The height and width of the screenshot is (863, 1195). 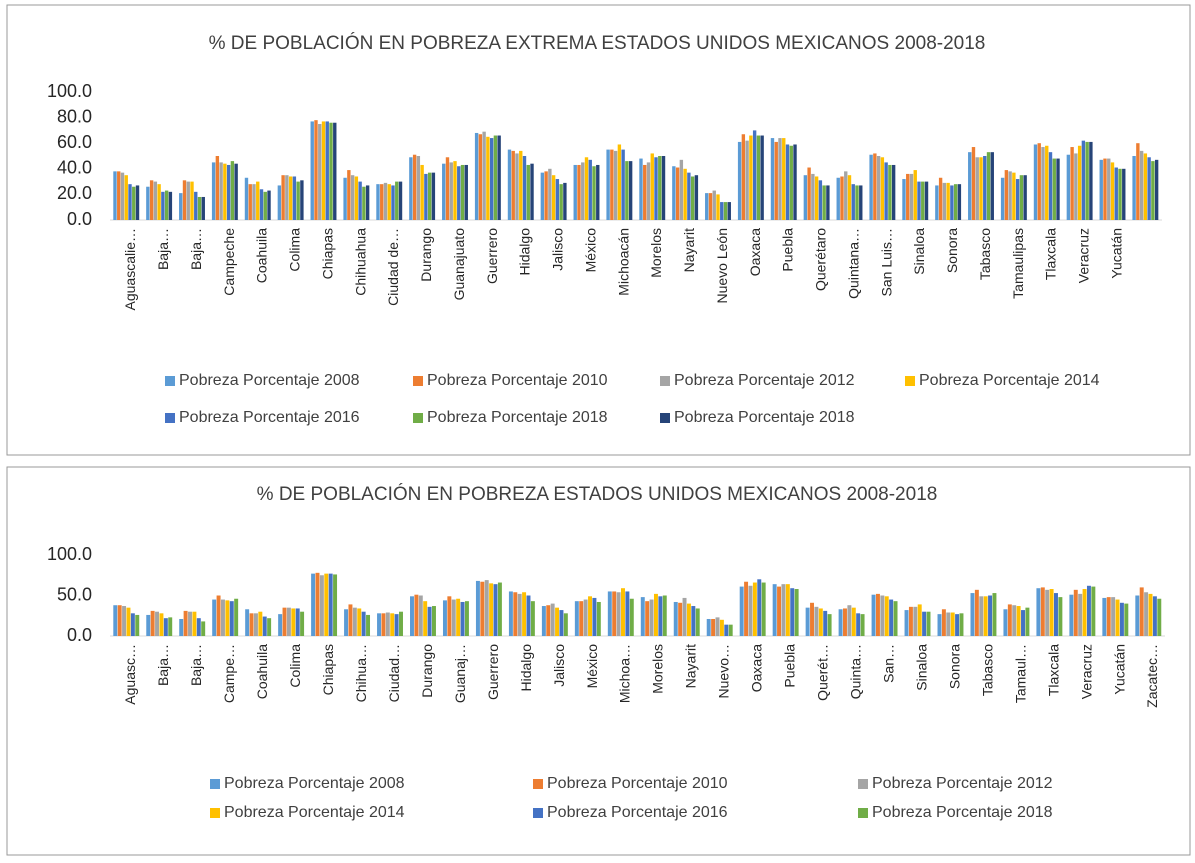 What do you see at coordinates (327, 253) in the screenshot?
I see `x-tick-label: Chiapas` at bounding box center [327, 253].